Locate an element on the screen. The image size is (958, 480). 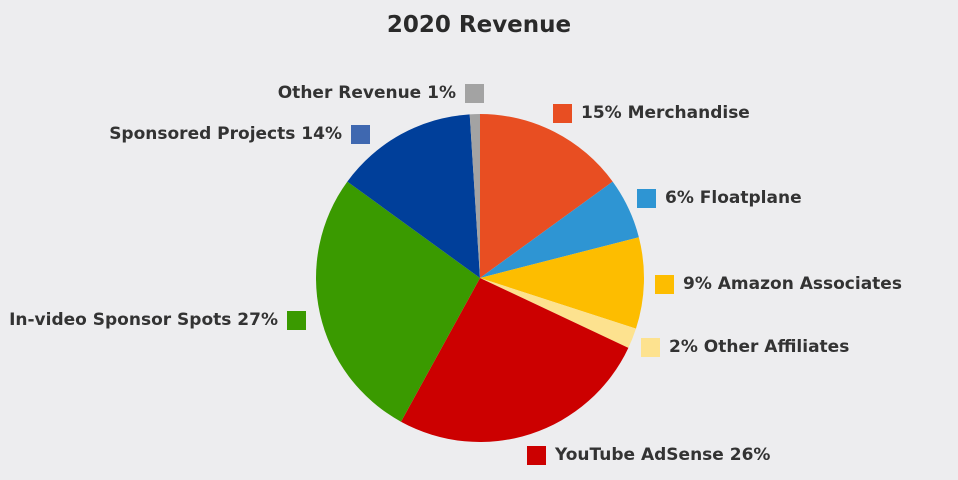
legend-label: 9% Amazon Associates is located at coordinates (792, 284).